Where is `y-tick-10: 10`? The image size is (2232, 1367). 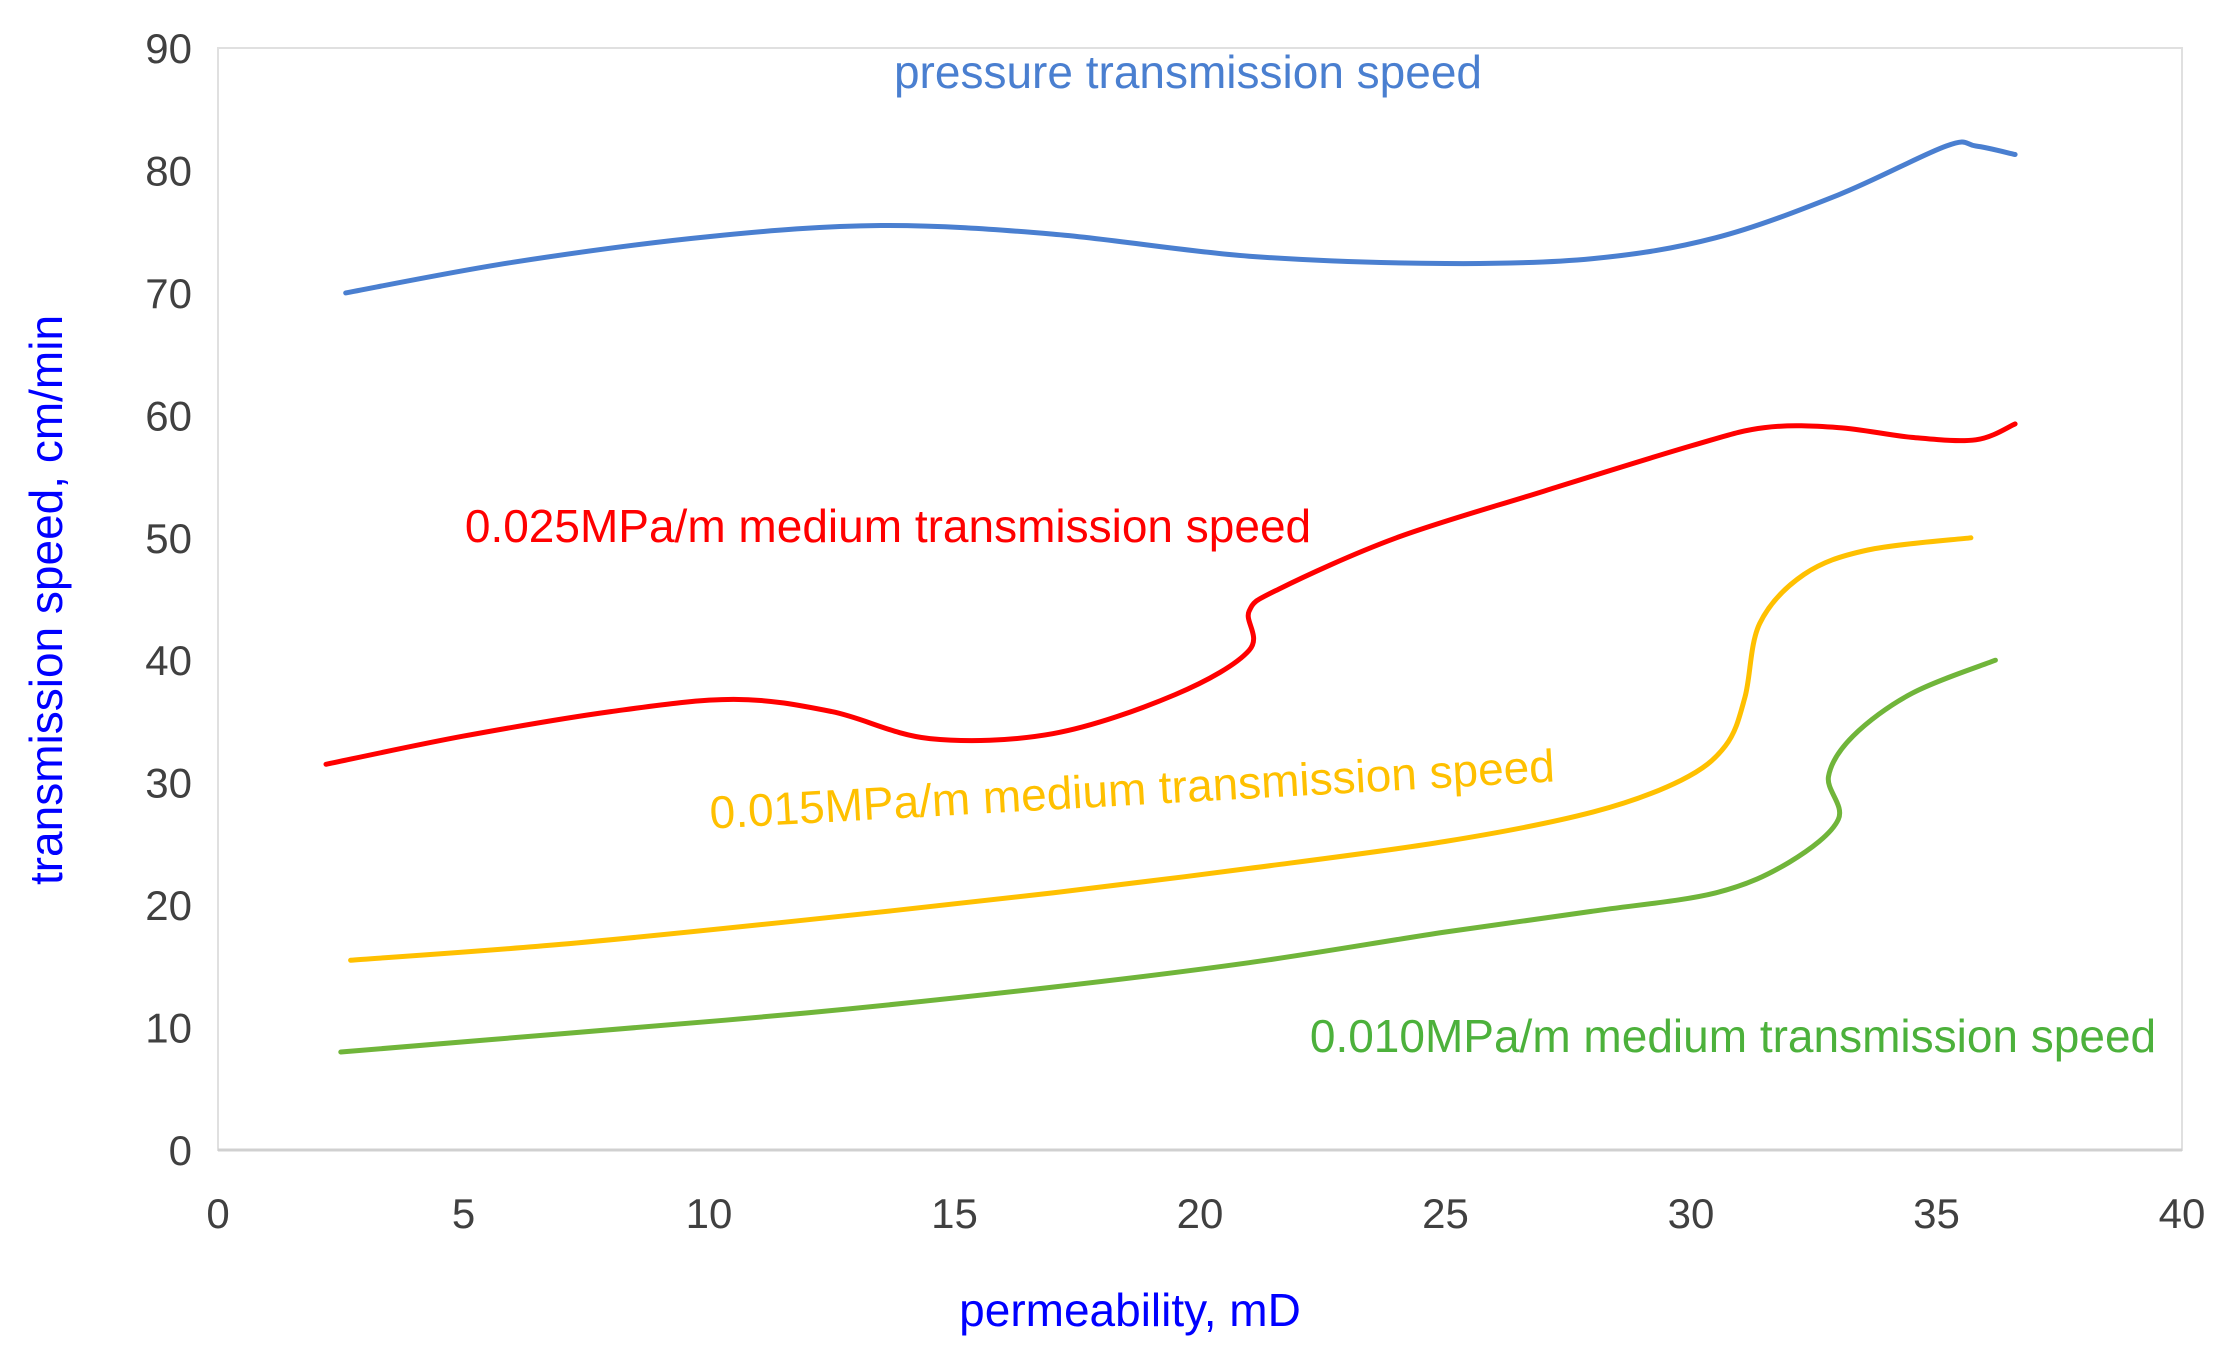
y-tick-10: 10 is located at coordinates (168, 1028).